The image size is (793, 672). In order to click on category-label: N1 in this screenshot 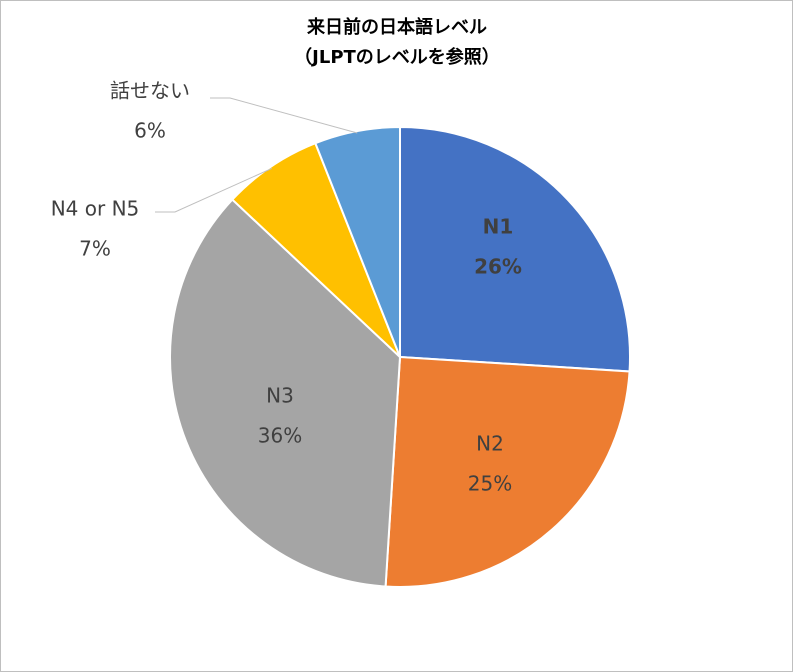, I will do `click(498, 227)`.